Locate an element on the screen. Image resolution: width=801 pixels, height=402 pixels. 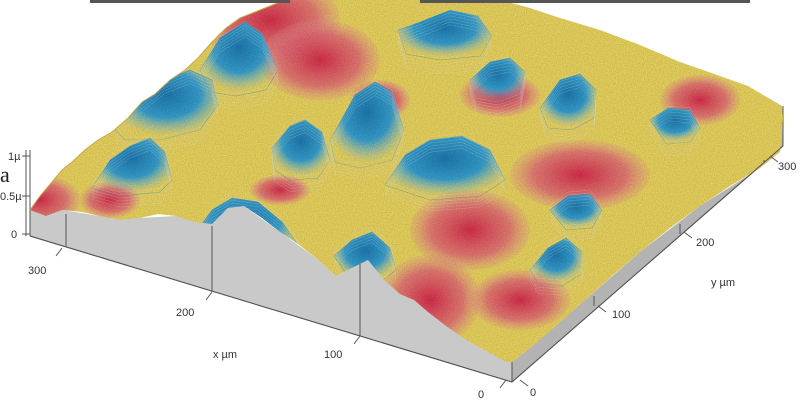
cropped-caption is located at coordinates (420, 1).